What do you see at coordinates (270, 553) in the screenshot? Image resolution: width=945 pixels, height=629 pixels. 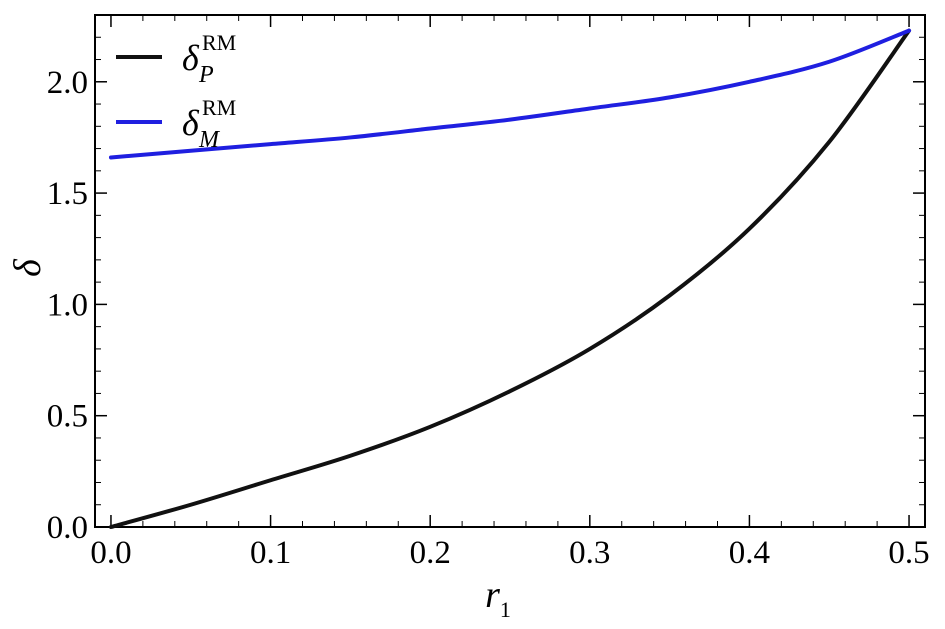 I see `x-tick-label: 0.1` at bounding box center [270, 553].